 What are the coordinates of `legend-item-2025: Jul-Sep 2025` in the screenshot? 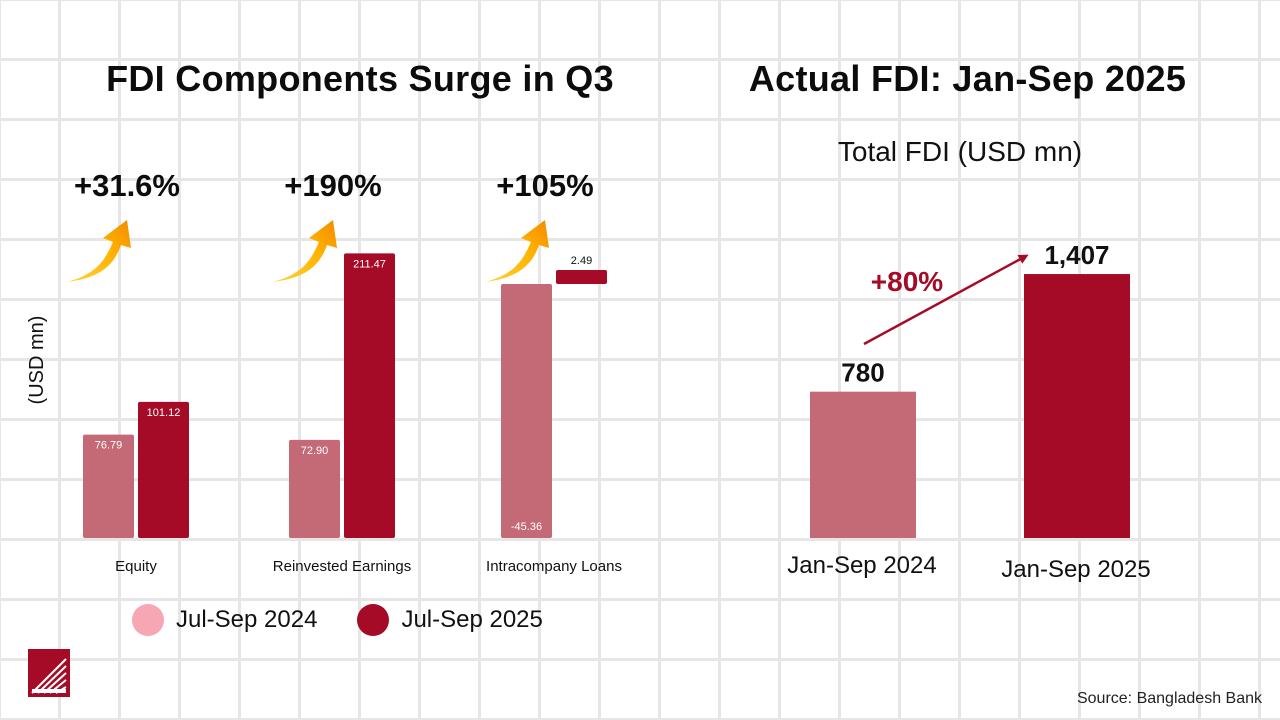 It's located at (450, 620).